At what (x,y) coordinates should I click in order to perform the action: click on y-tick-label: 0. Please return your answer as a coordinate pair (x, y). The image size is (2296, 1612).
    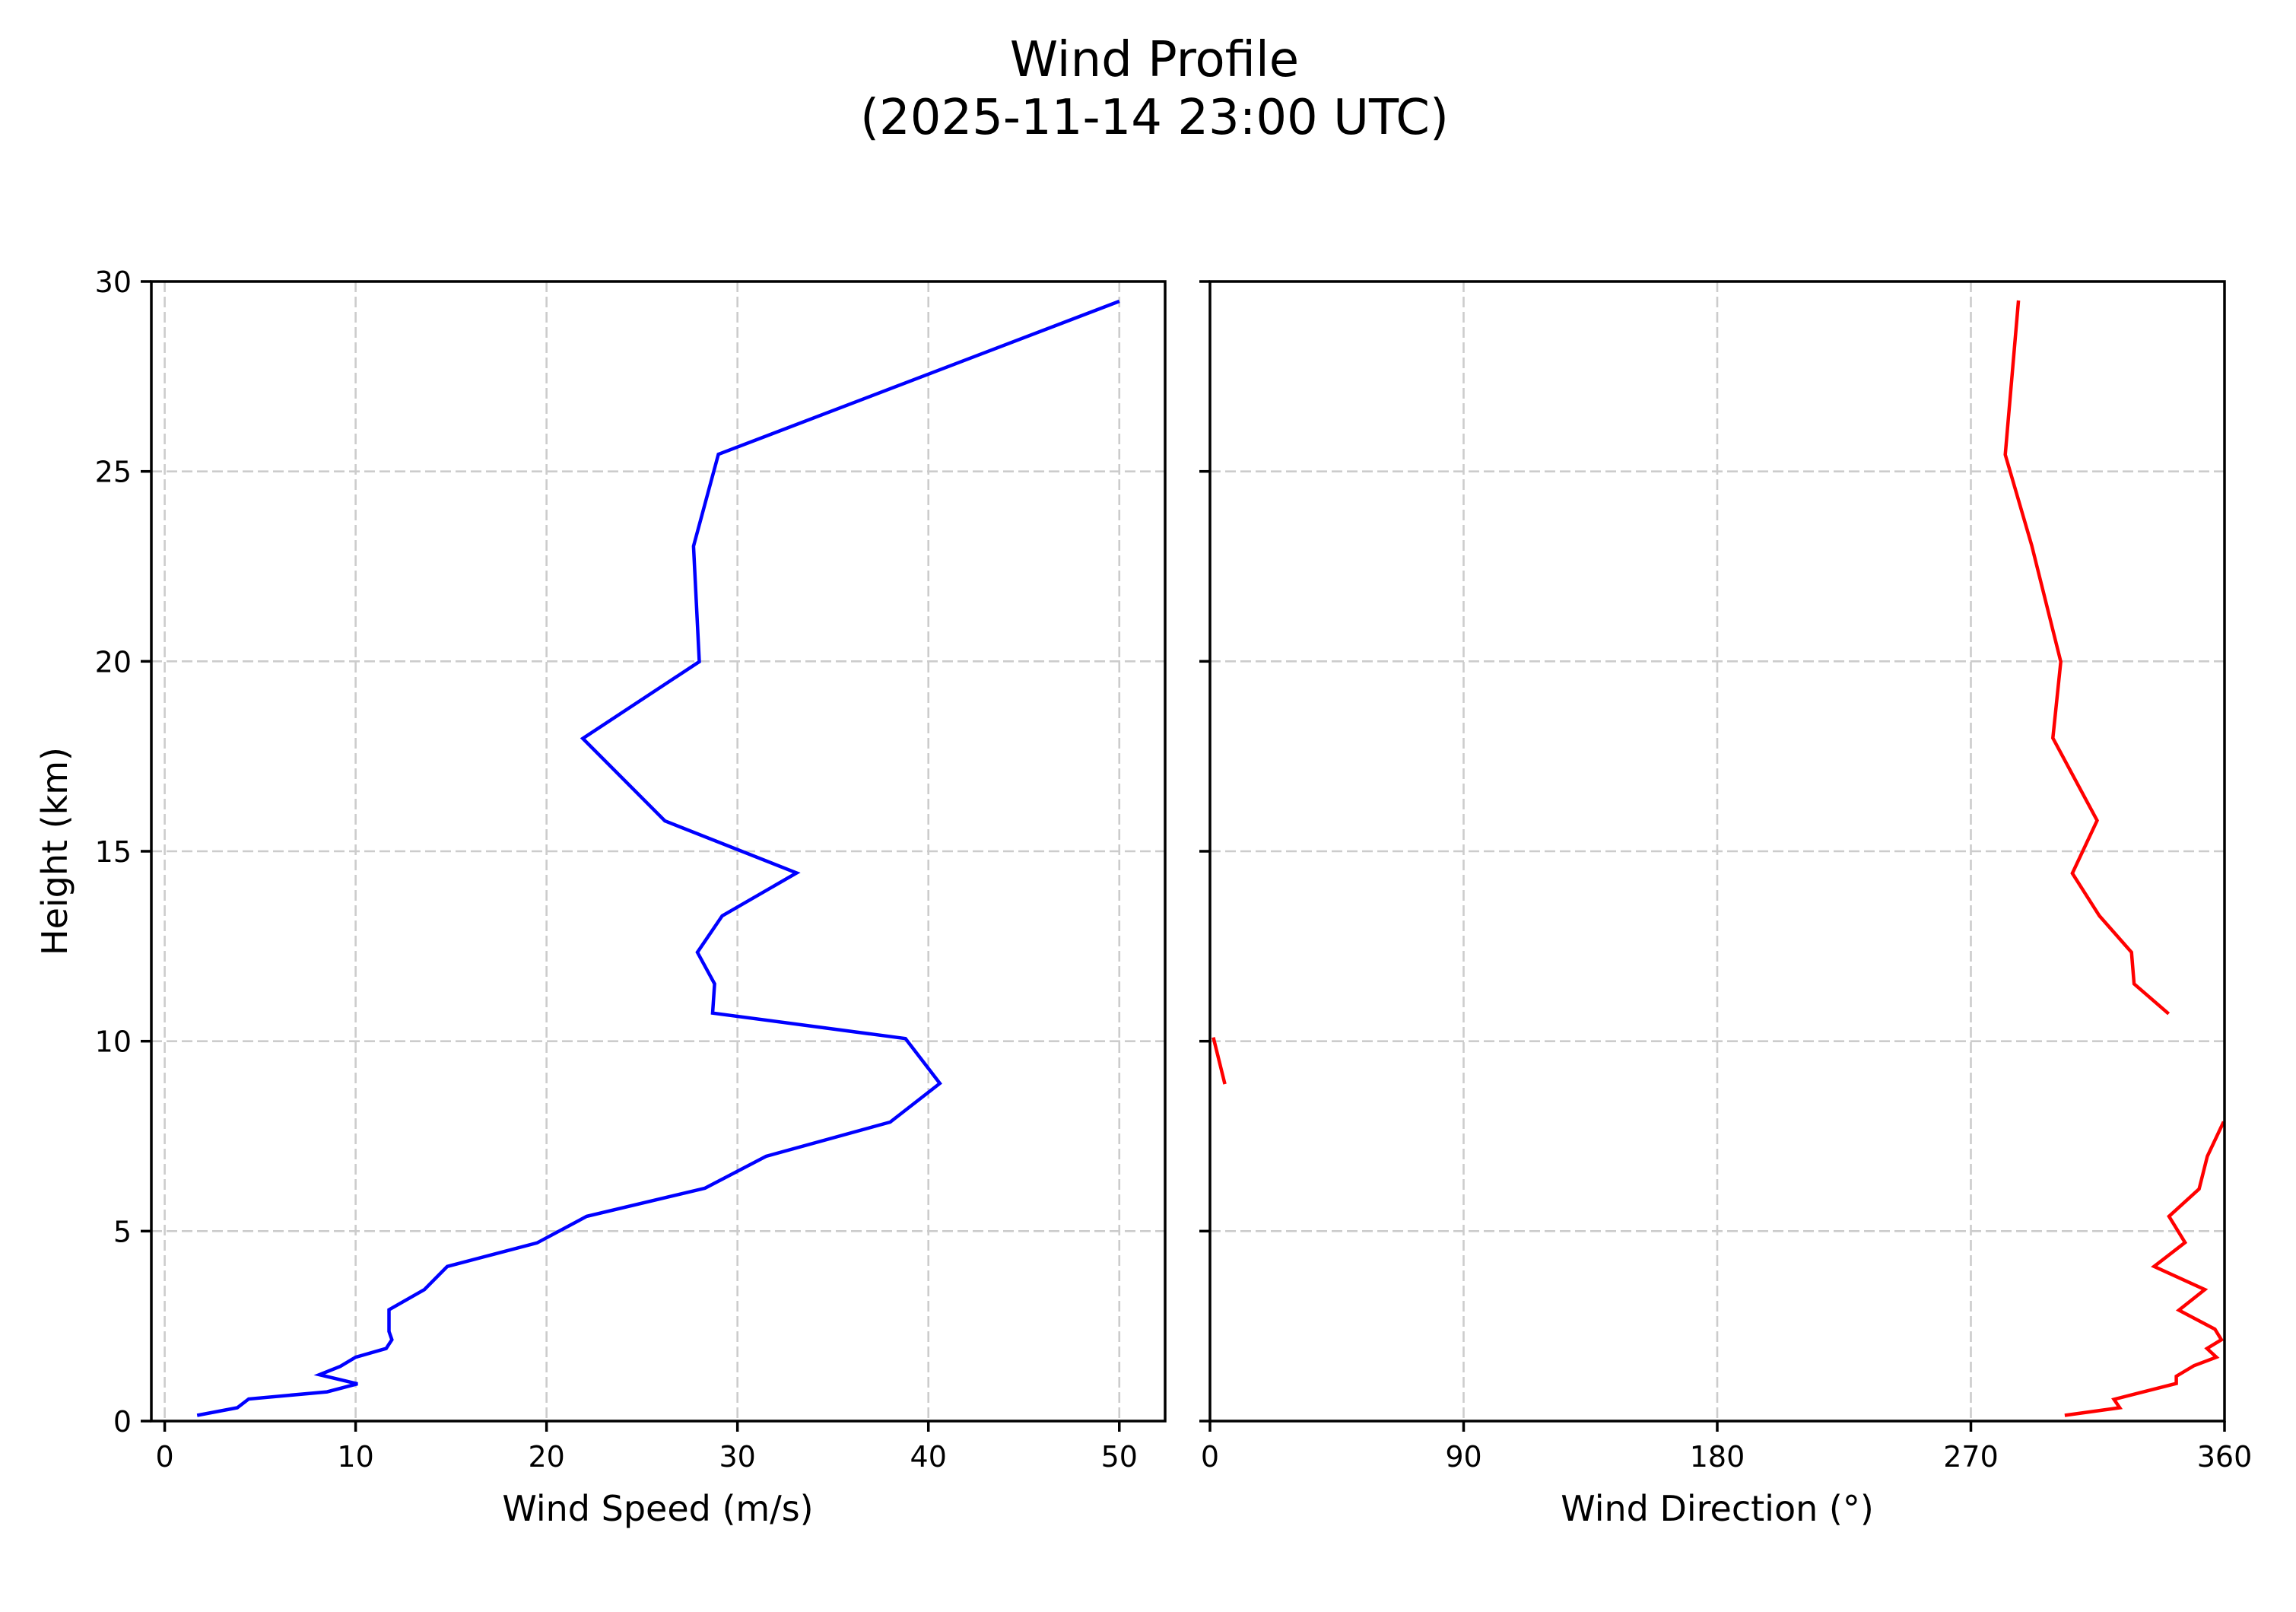
    Looking at the image, I should click on (123, 1422).